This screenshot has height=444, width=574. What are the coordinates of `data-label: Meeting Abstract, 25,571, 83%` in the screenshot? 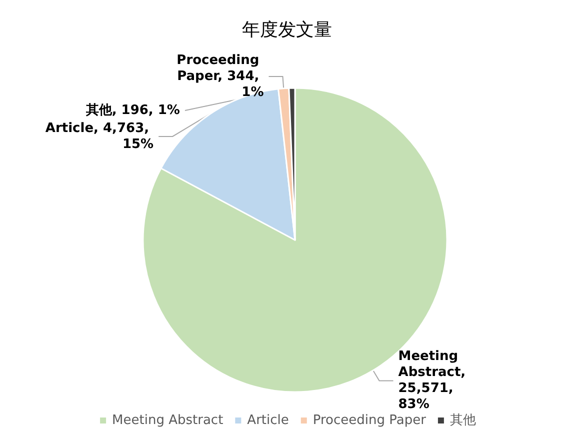 It's located at (434, 380).